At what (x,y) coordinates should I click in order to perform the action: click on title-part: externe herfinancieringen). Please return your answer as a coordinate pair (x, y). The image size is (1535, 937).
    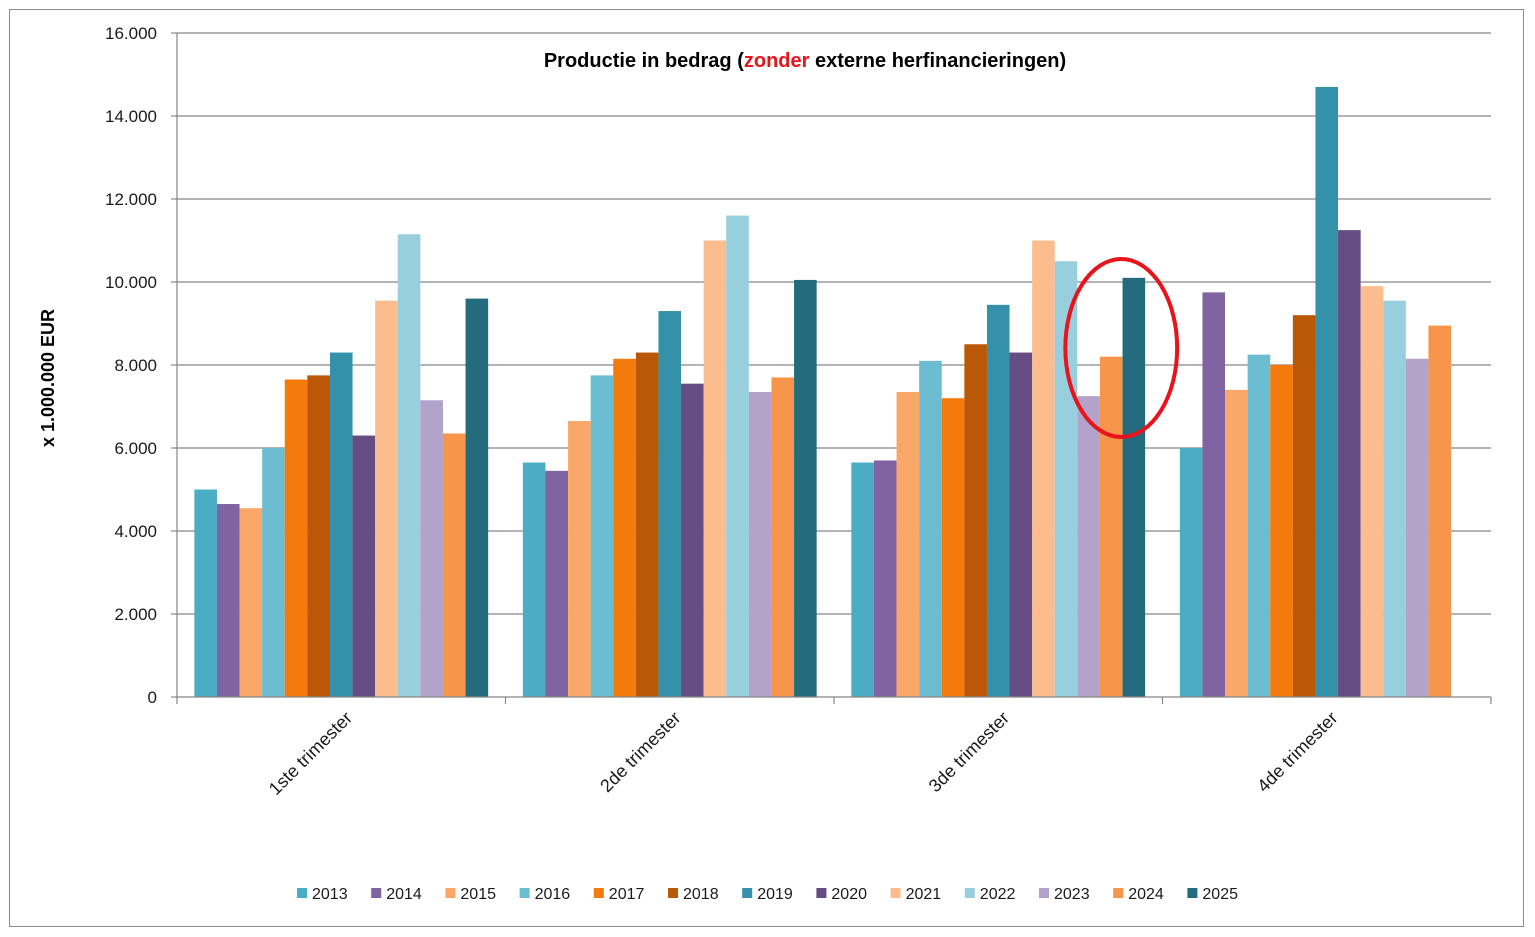
    Looking at the image, I should click on (937, 61).